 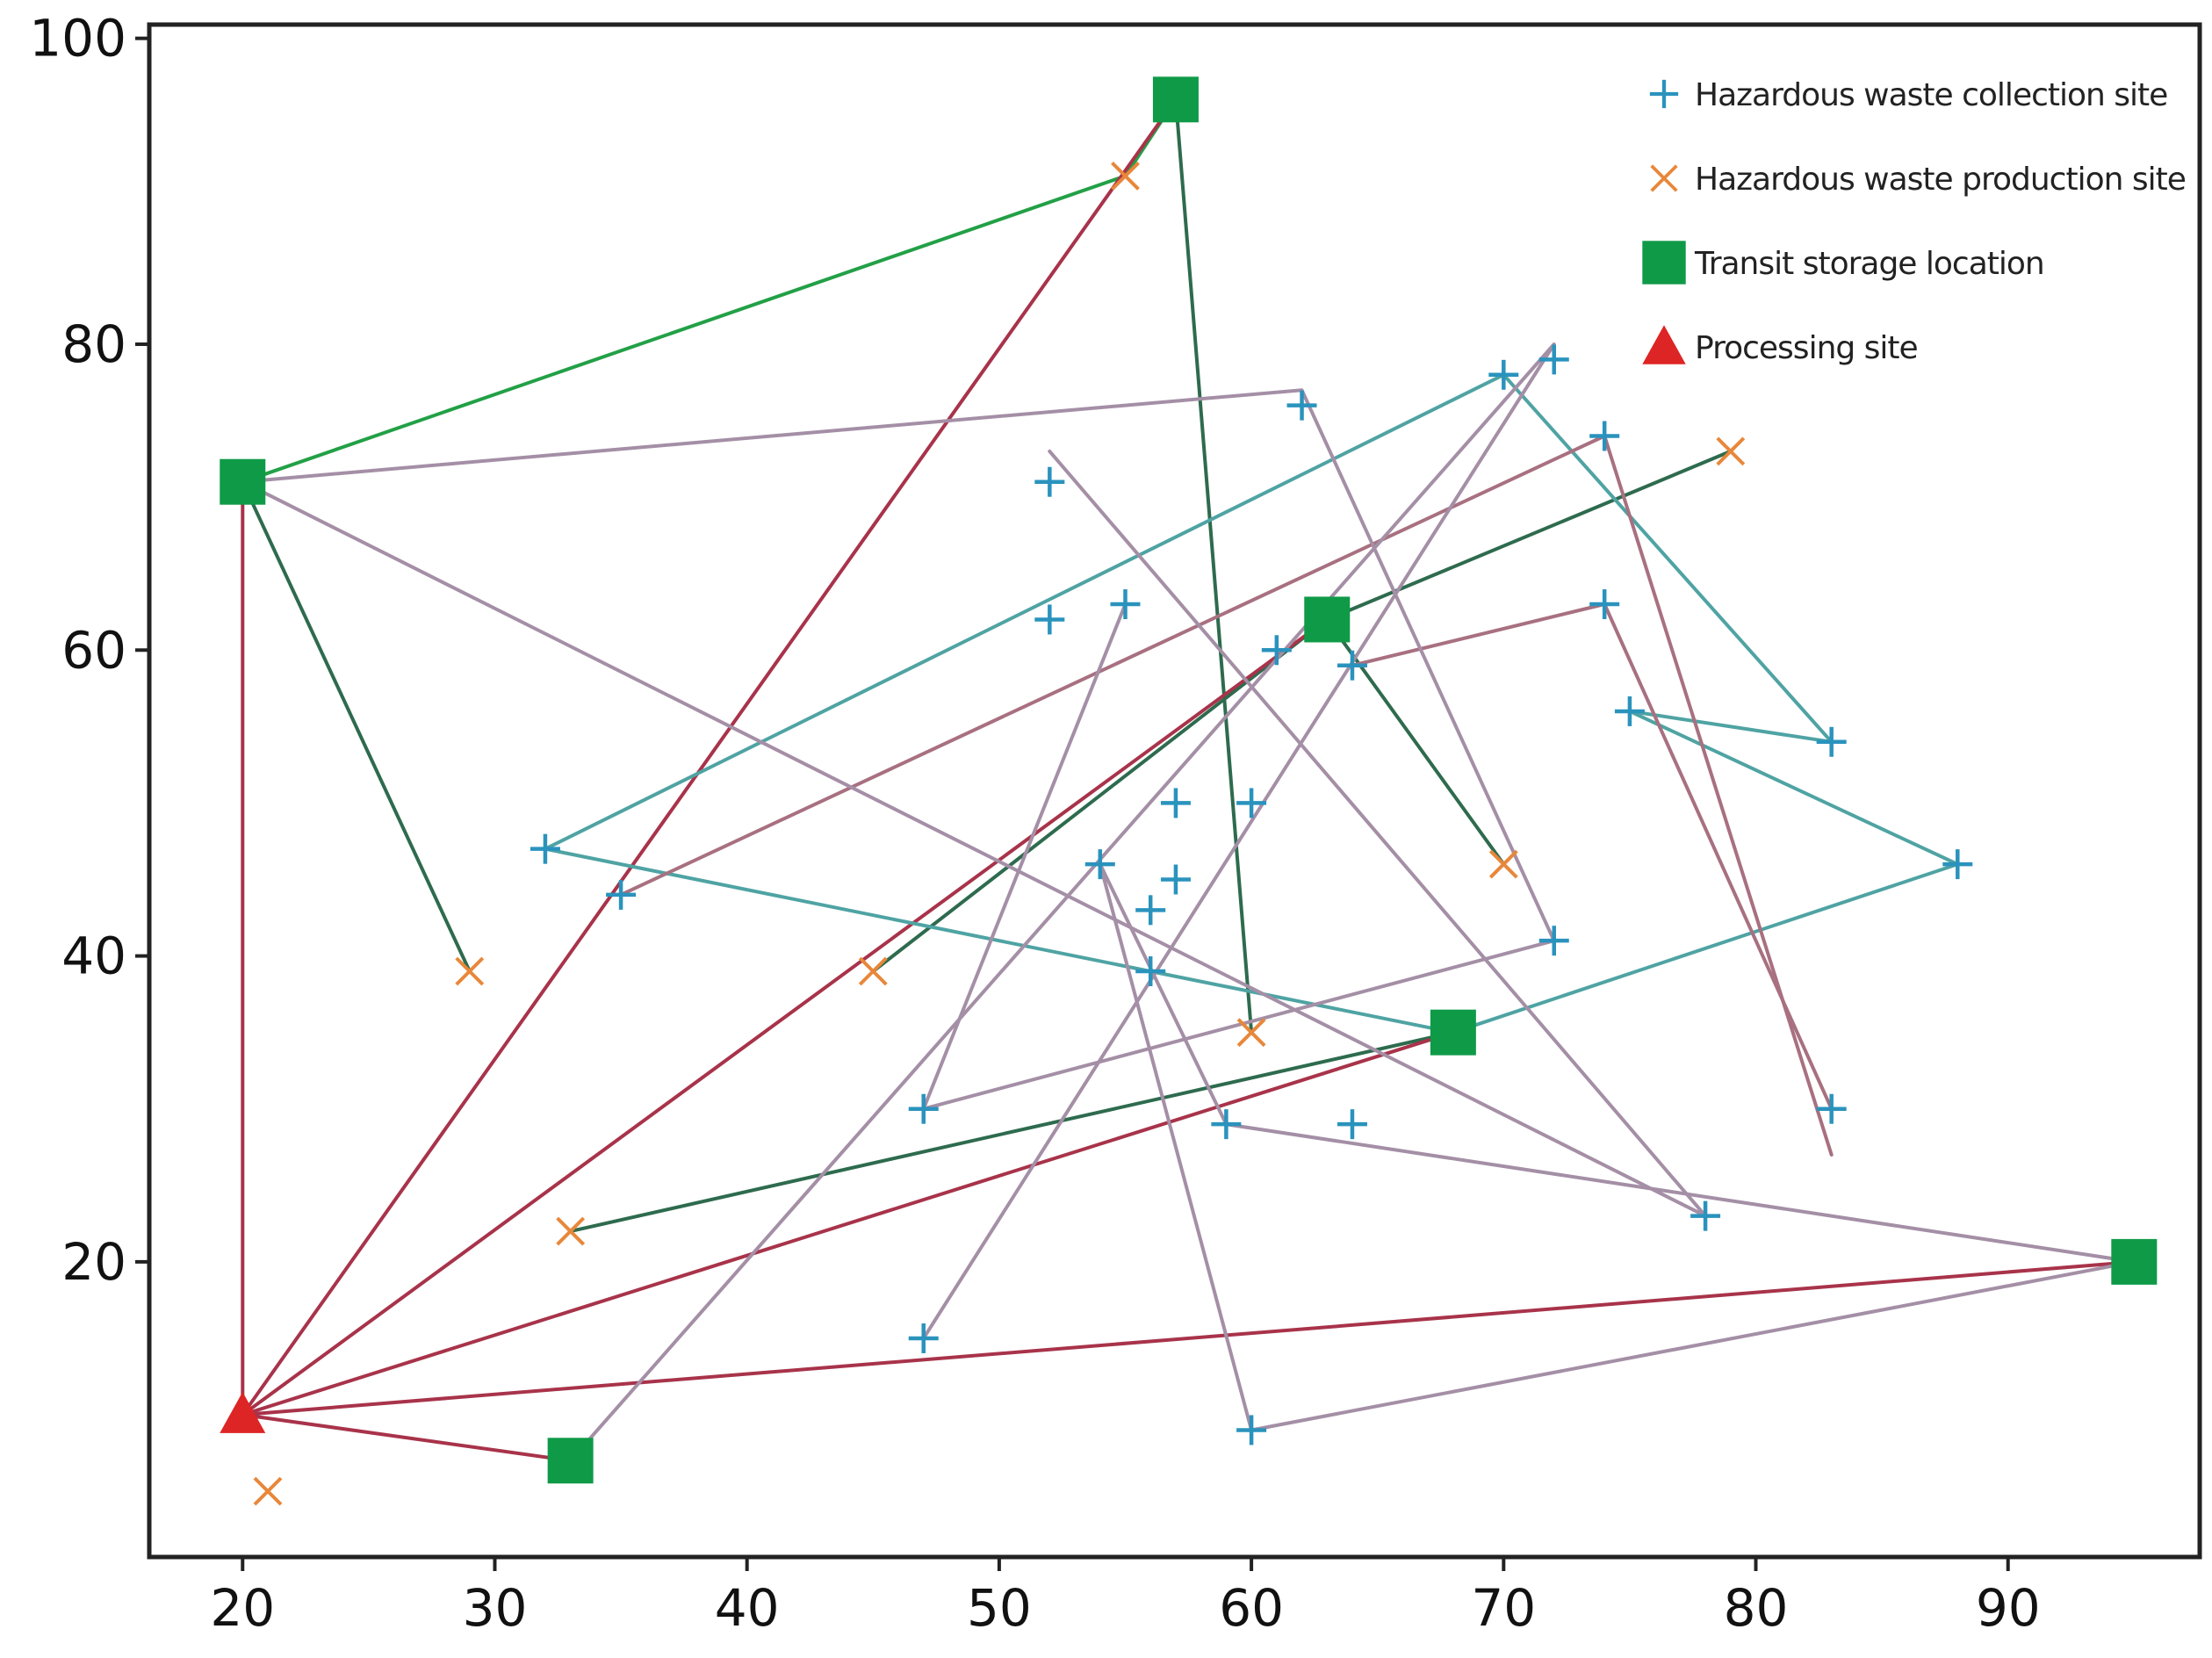 What do you see at coordinates (1664, 178) in the screenshot?
I see `legend-marker-production` at bounding box center [1664, 178].